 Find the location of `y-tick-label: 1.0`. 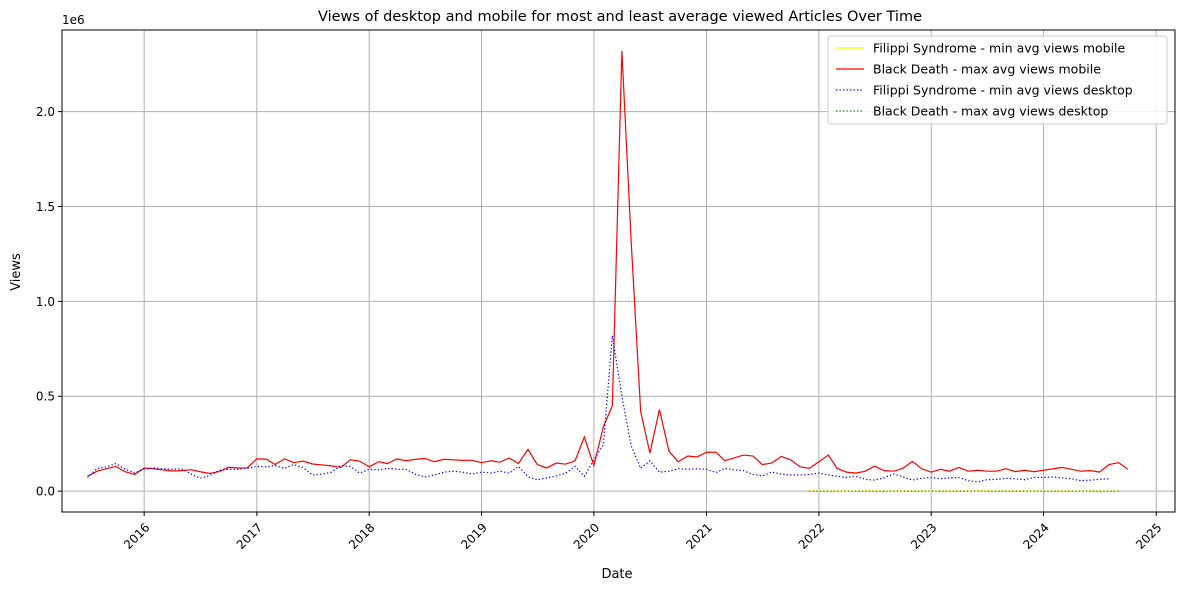

y-tick-label: 1.0 is located at coordinates (45, 302).